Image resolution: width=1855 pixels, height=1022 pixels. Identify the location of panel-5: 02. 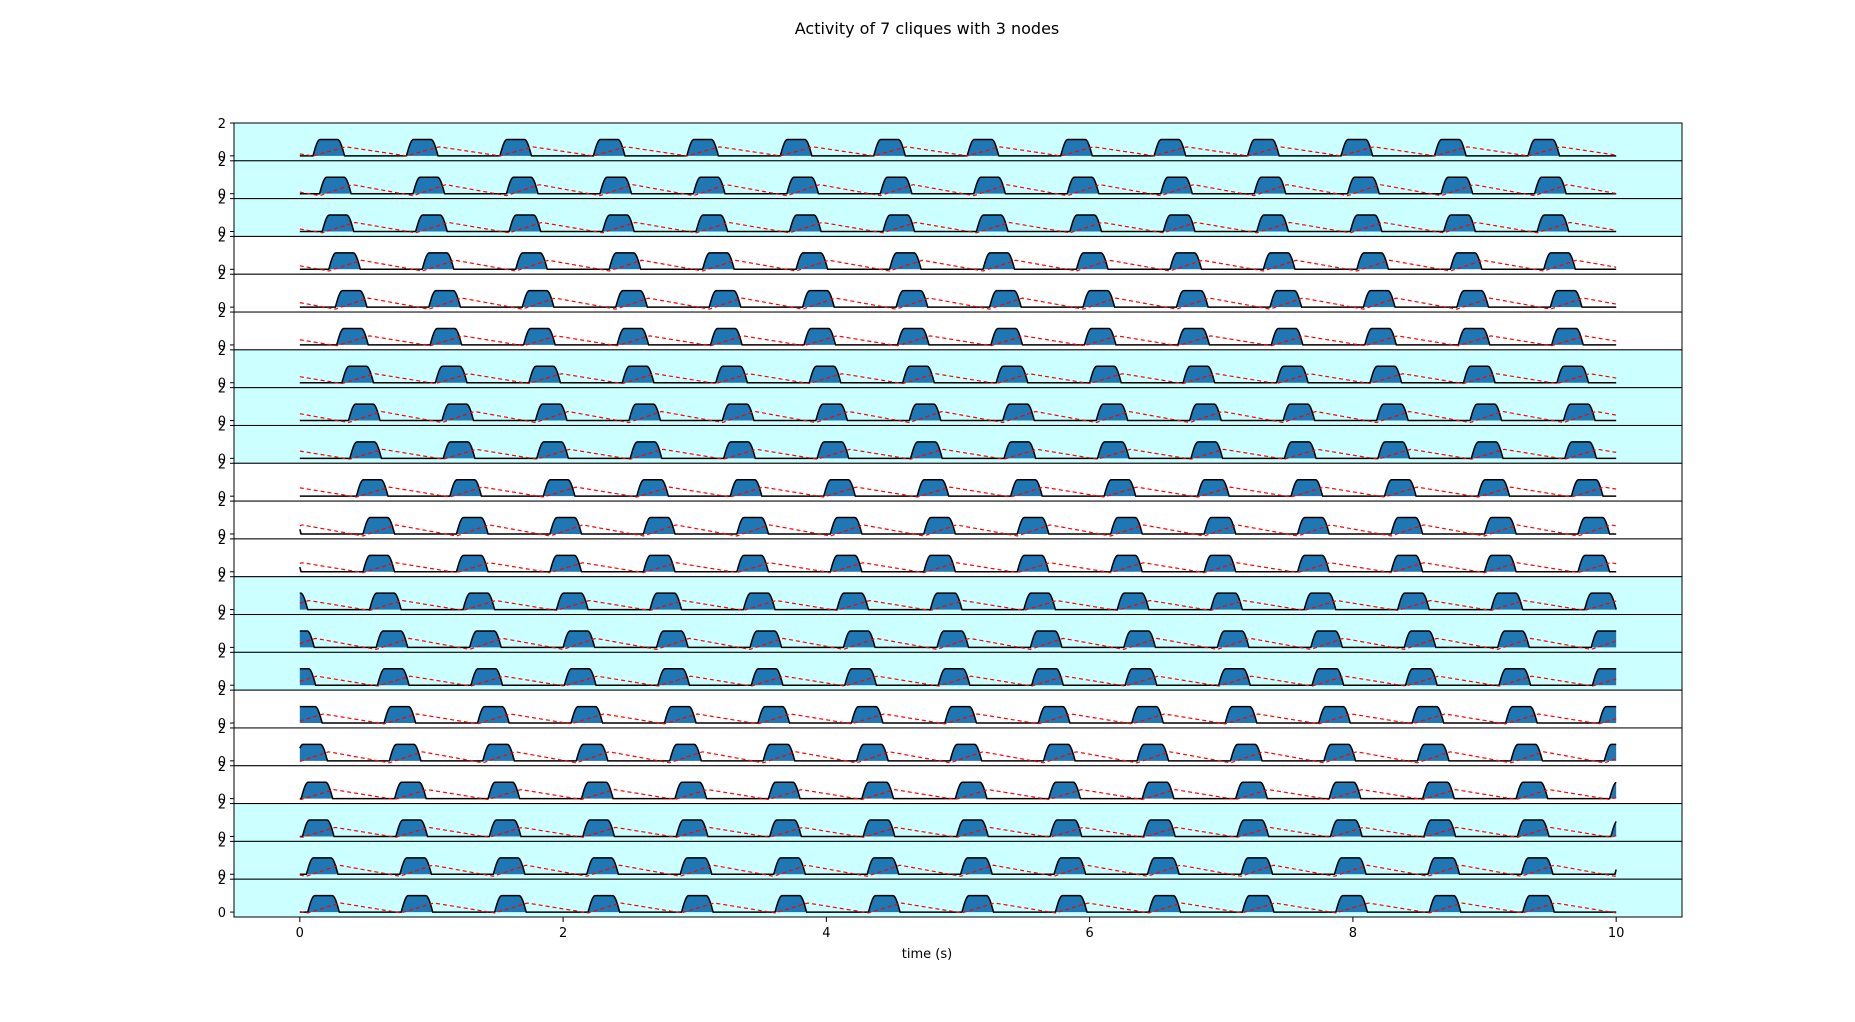
(950, 330).